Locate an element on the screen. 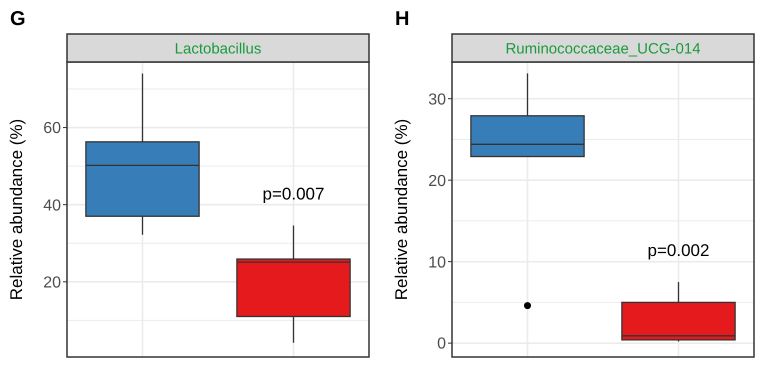  y-tick-label: 40 is located at coordinates (52, 205).